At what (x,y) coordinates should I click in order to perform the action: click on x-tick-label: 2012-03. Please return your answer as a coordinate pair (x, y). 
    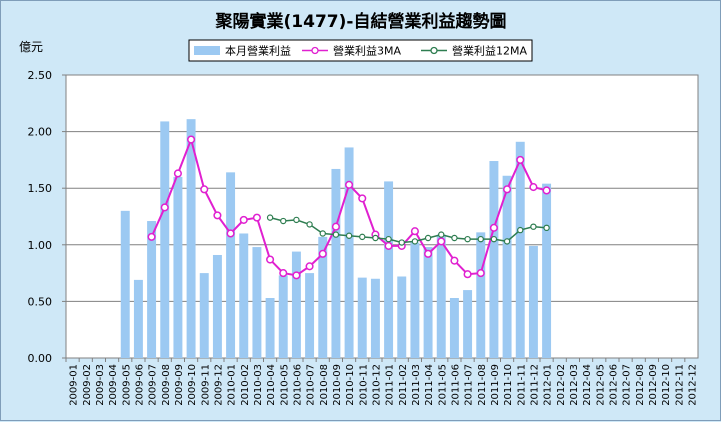
    Looking at the image, I should click on (574, 385).